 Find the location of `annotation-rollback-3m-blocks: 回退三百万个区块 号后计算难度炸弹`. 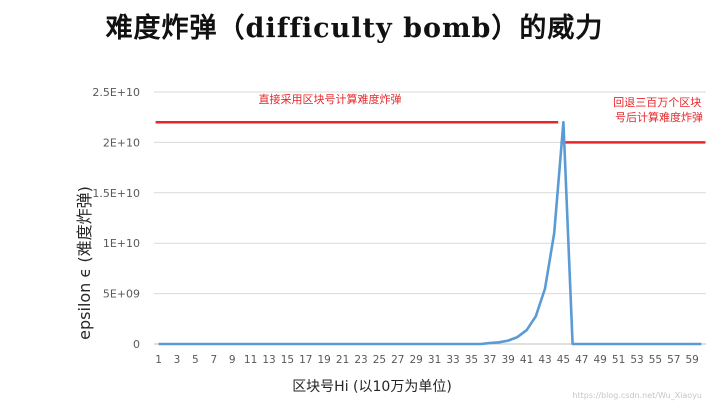

annotation-rollback-3m-blocks: 回退三百万个区块 号后计算难度炸弹 is located at coordinates (659, 110).